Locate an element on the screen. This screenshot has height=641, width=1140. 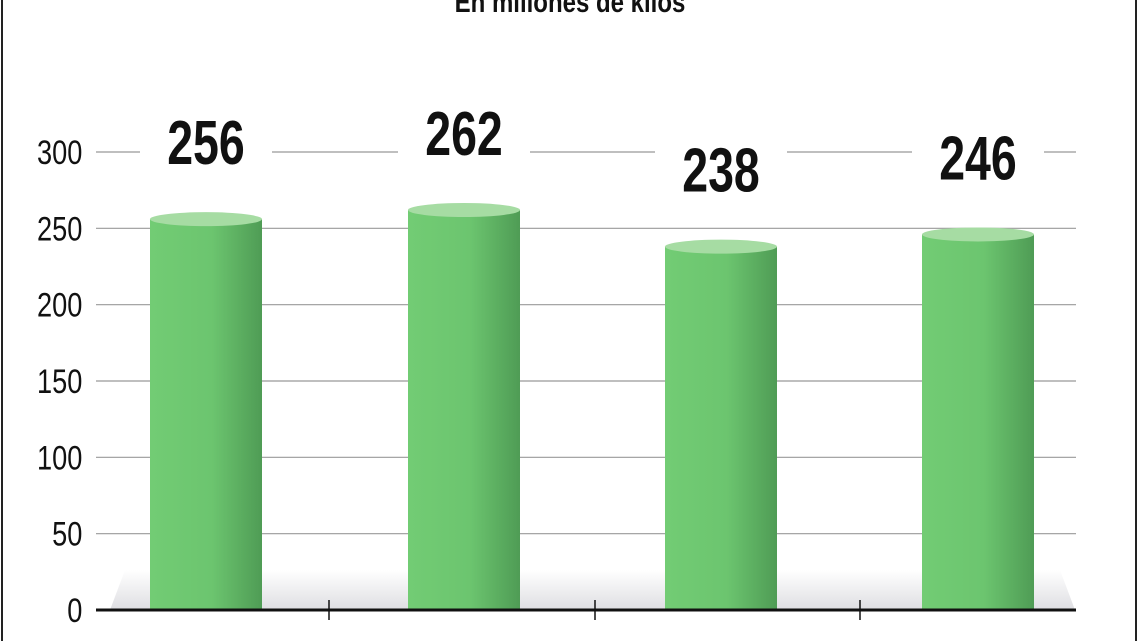
data-label: 238 is located at coordinates (721, 170).